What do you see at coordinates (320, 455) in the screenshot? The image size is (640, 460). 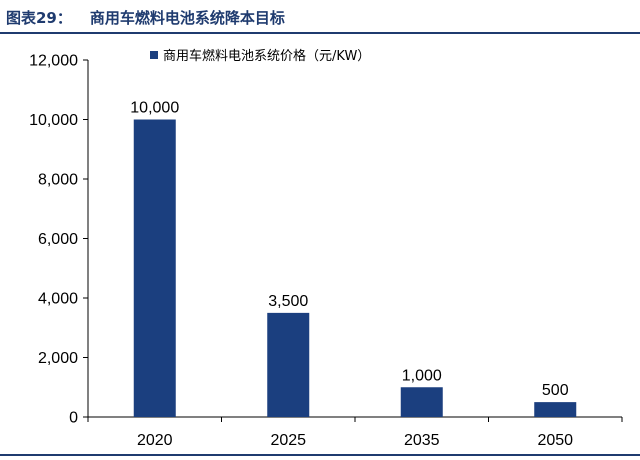 I see `footer-rule` at bounding box center [320, 455].